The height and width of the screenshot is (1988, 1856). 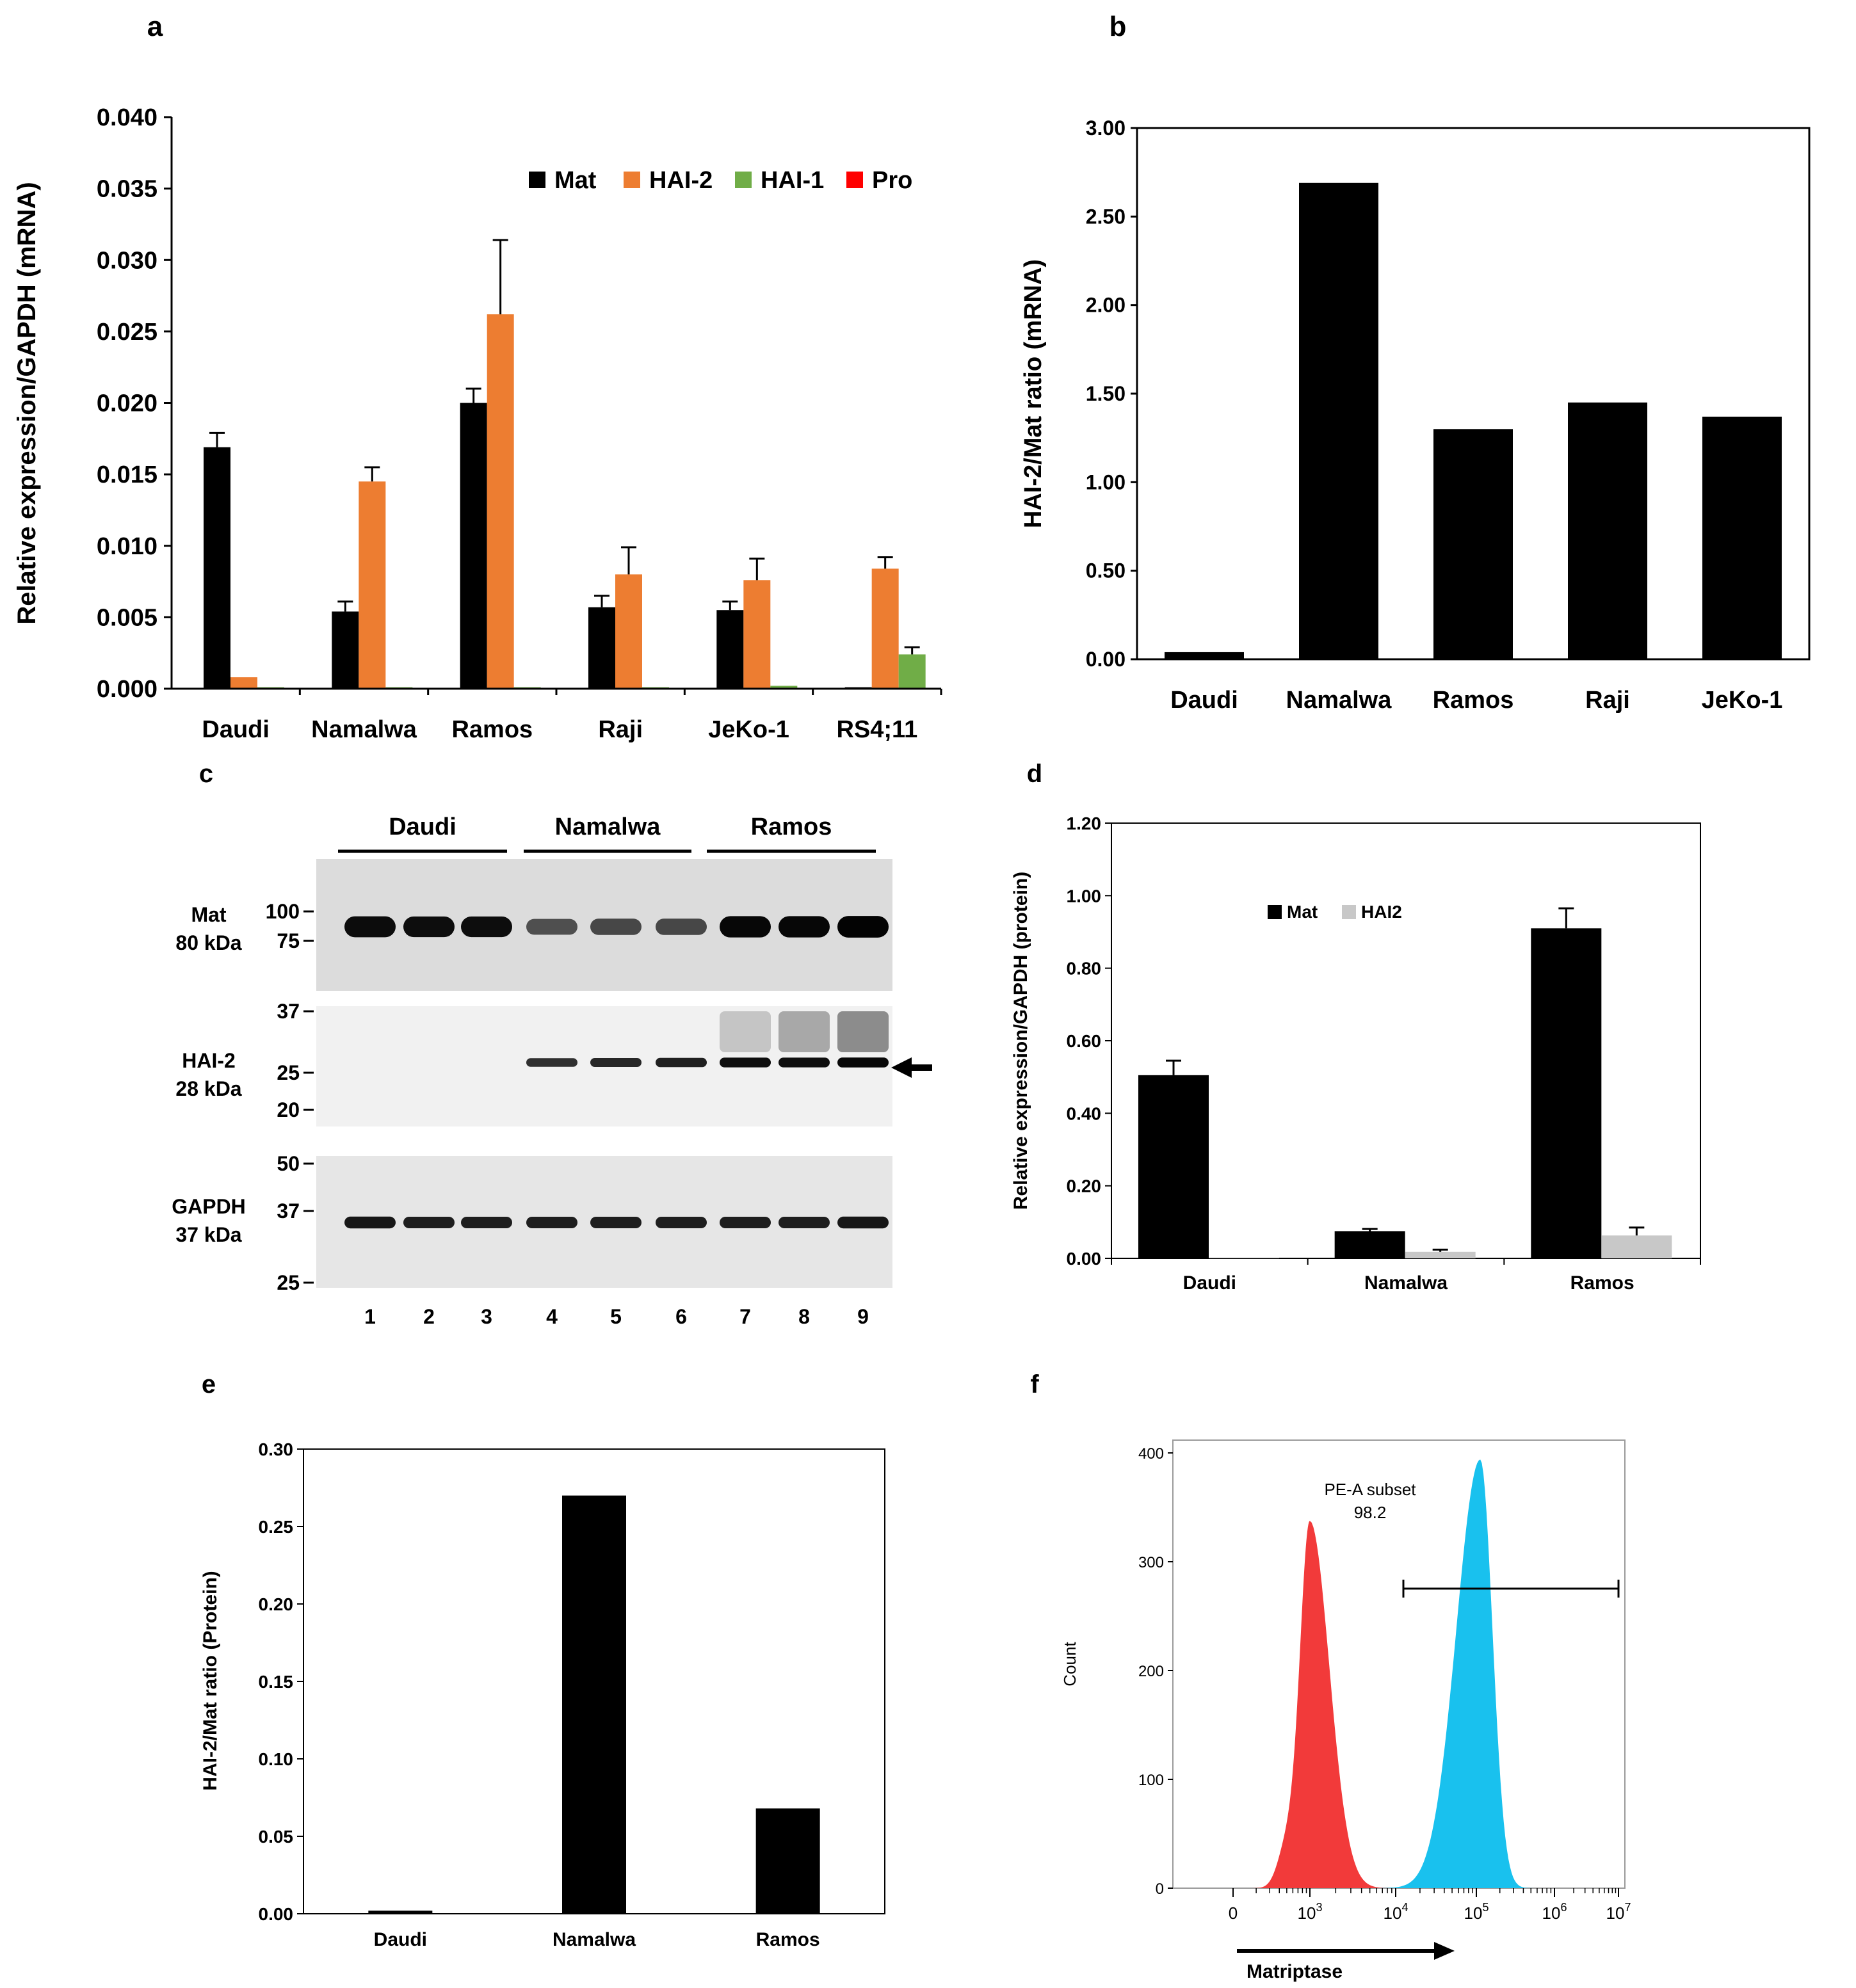 What do you see at coordinates (744, 180) in the screenshot?
I see `legend-swatch-hai1` at bounding box center [744, 180].